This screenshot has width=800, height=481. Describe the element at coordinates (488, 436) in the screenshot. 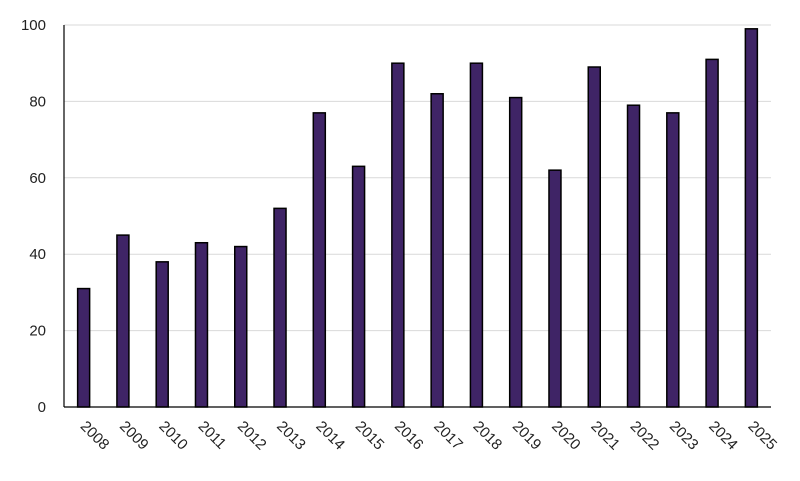

I see `x-tick-label: 2018` at that location.